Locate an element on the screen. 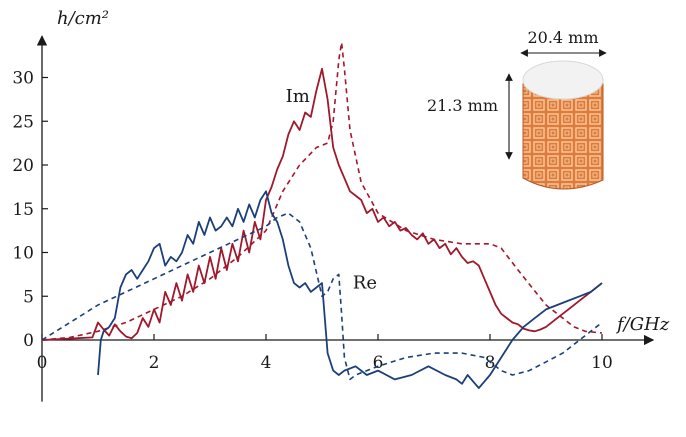  series-label-im: Im is located at coordinates (298, 96).